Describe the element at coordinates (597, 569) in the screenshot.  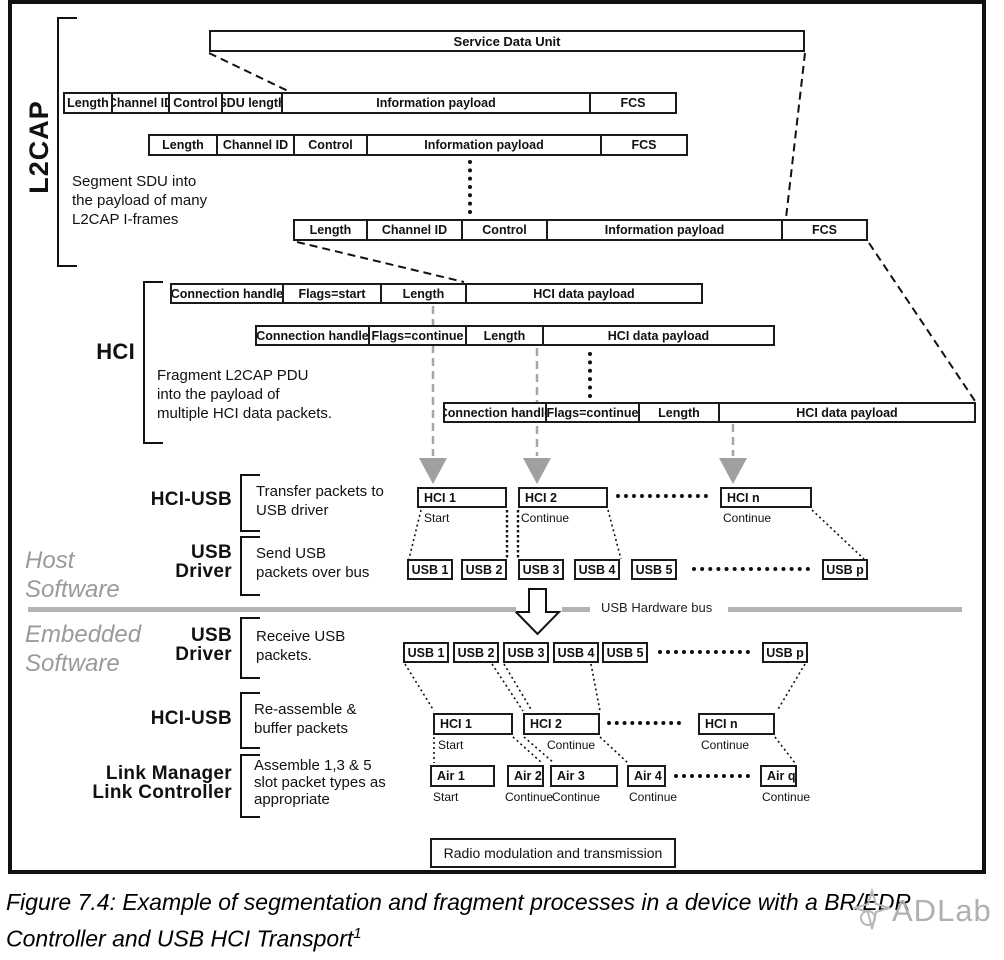
I see `host-usb-4: USB 4` at that location.